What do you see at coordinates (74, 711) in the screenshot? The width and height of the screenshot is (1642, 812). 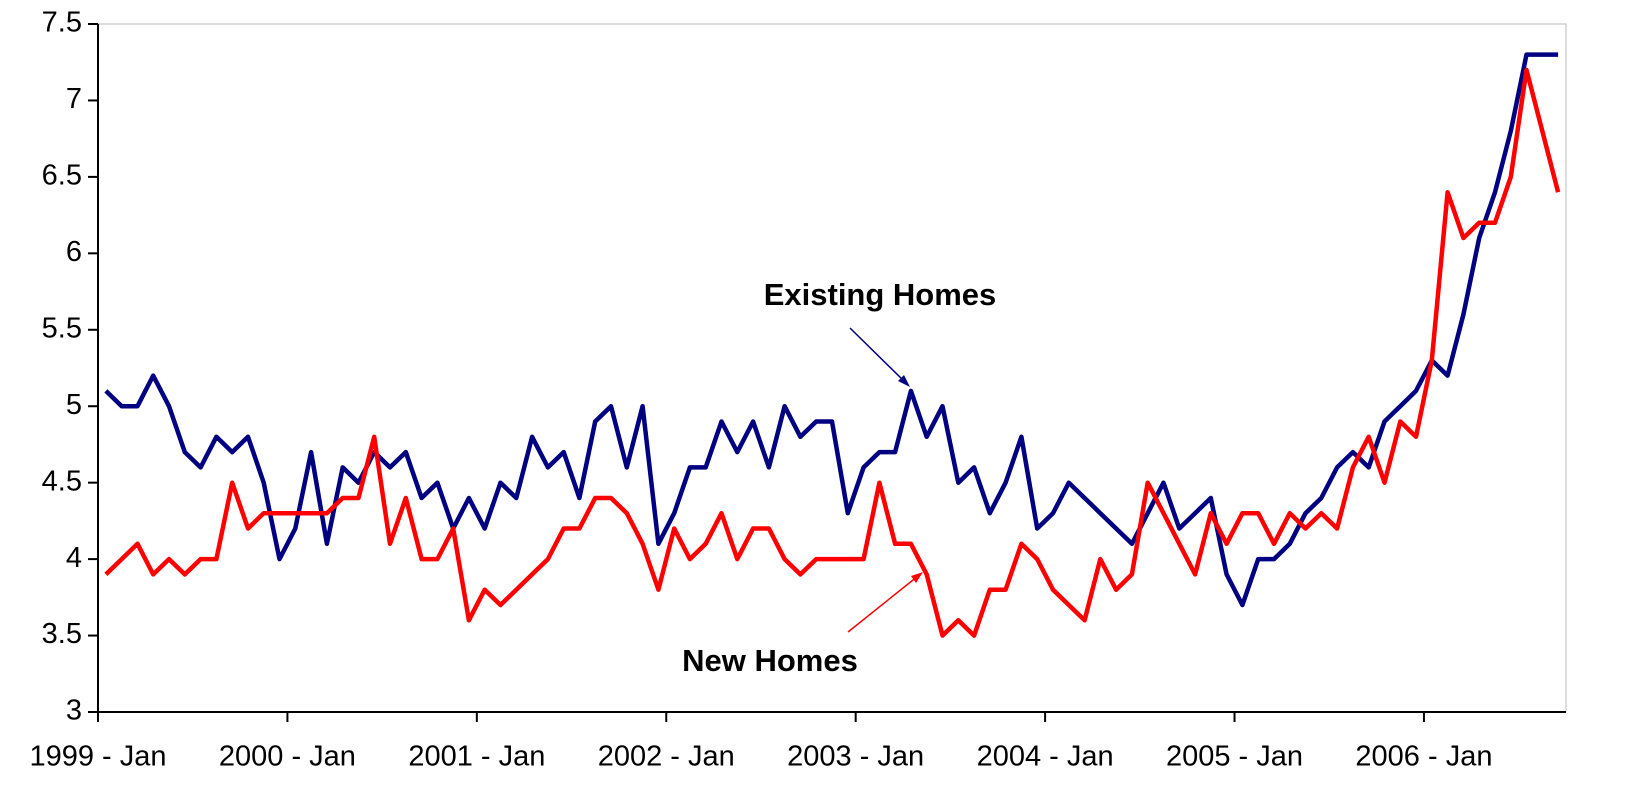 I see `y-tick-label: 3` at bounding box center [74, 711].